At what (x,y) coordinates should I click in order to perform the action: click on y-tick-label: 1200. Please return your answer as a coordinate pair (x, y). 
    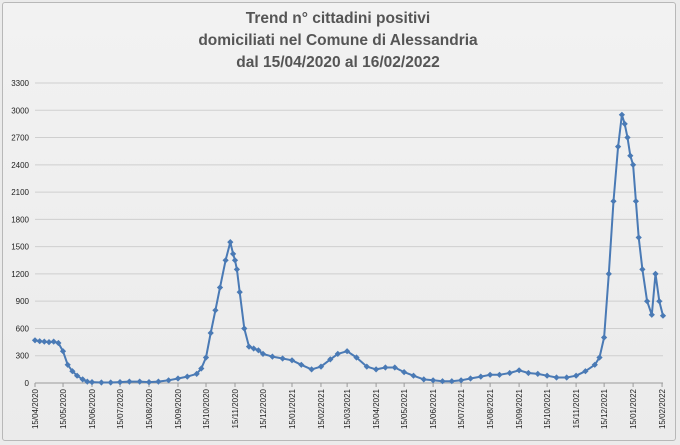
    Looking at the image, I should click on (20, 274).